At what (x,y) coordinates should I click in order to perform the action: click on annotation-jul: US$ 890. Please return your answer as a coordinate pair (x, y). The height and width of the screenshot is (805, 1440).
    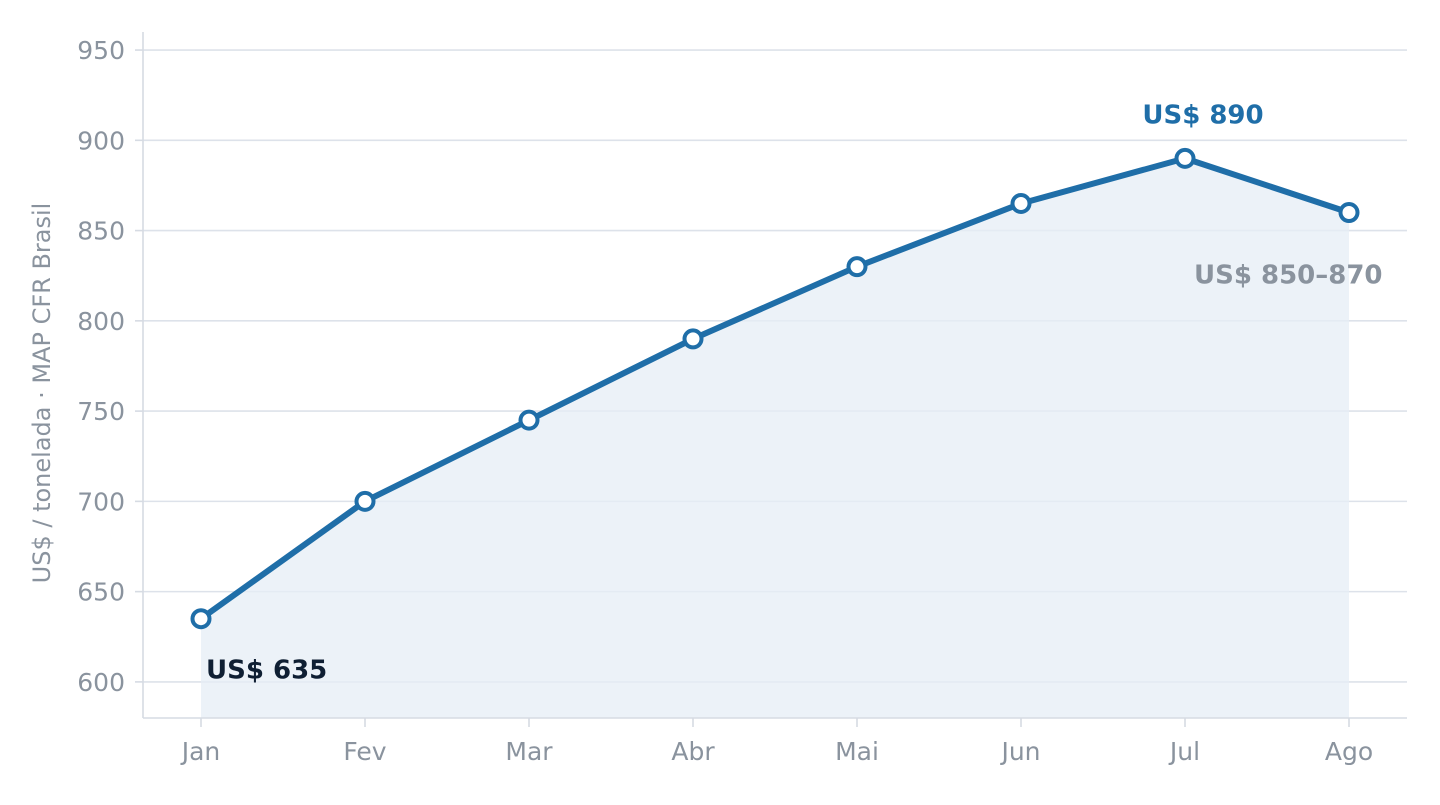
    Looking at the image, I should click on (1202, 115).